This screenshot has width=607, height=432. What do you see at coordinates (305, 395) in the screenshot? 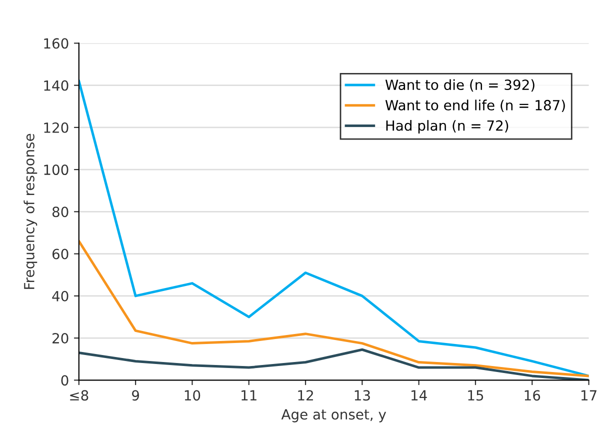
I see `x-tick-label: 12` at bounding box center [305, 395].